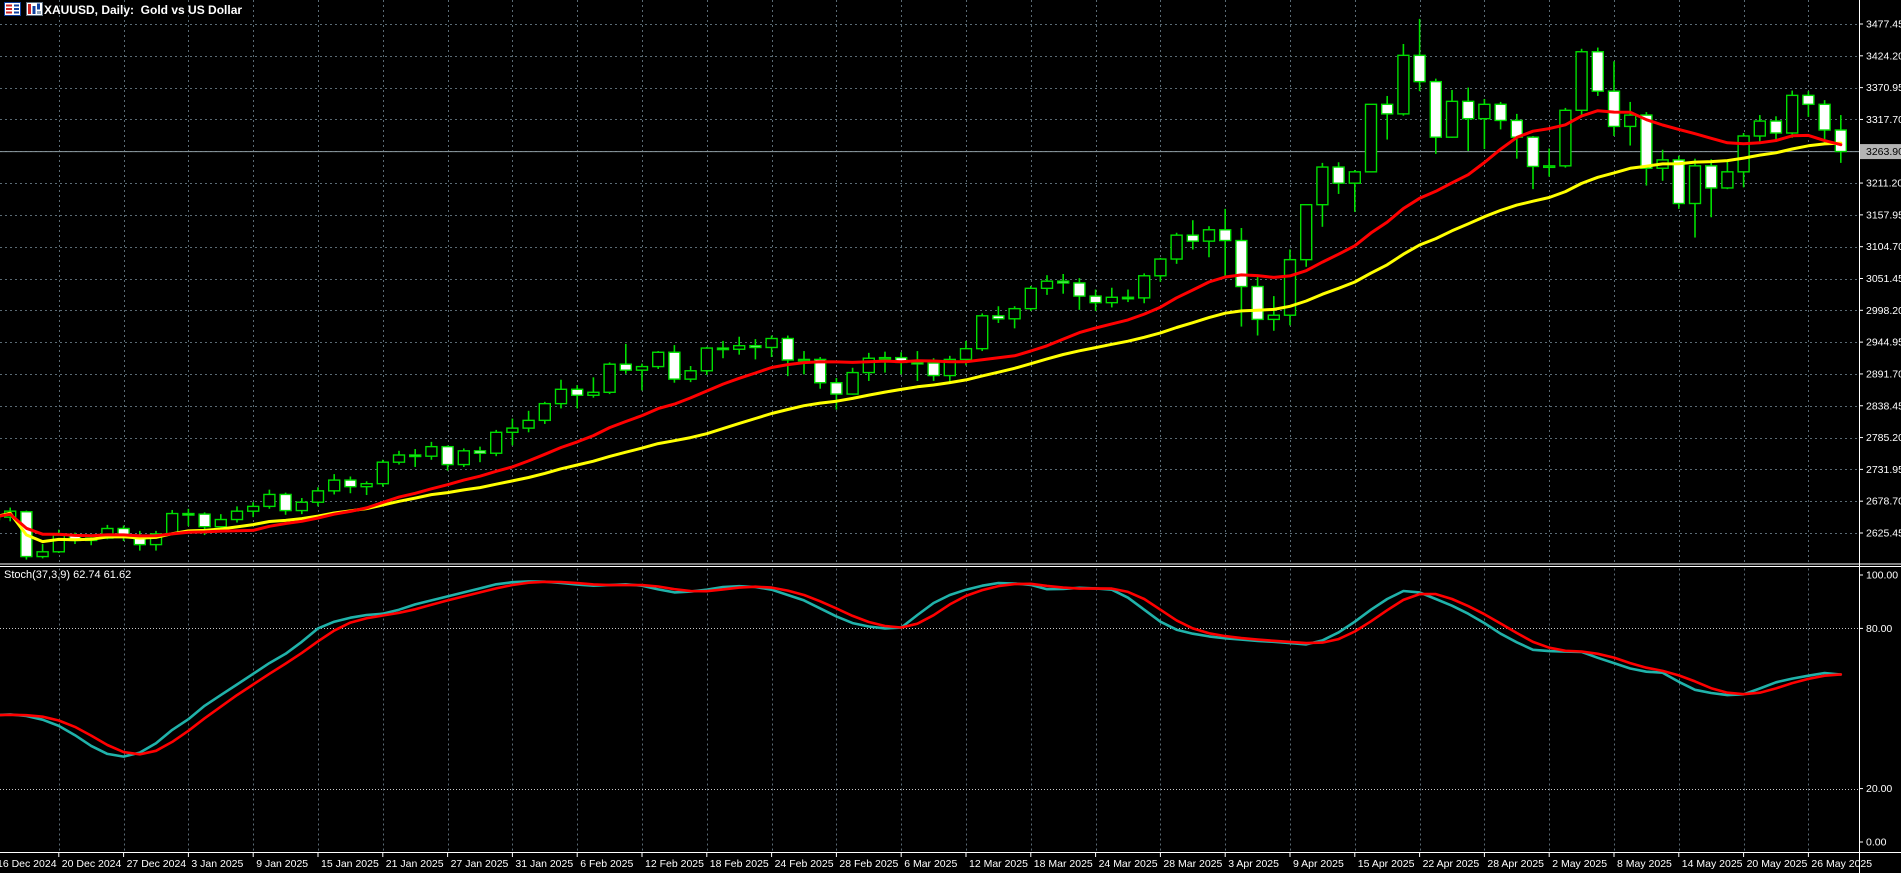  Describe the element at coordinates (1579, 864) in the screenshot. I see `date-axis-label: 2 May 2025` at that location.